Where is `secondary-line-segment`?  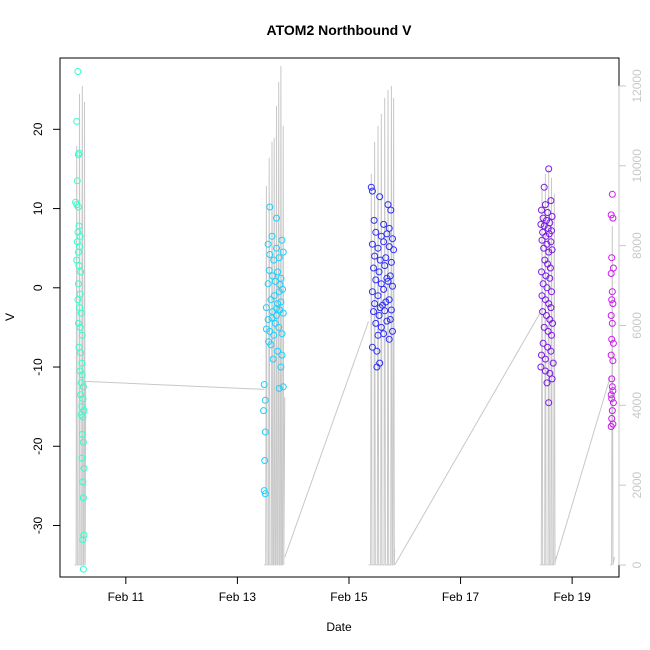 secondary-line-segment is located at coordinates (275, 315).